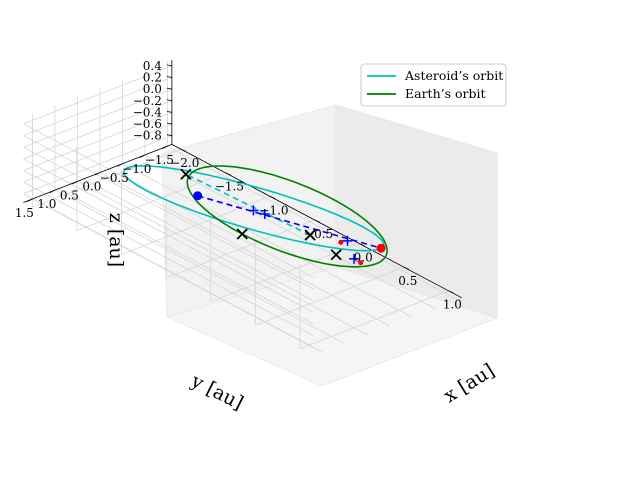  What do you see at coordinates (363, 258) in the screenshot?
I see `x-tick-label: 0.0` at bounding box center [363, 258].